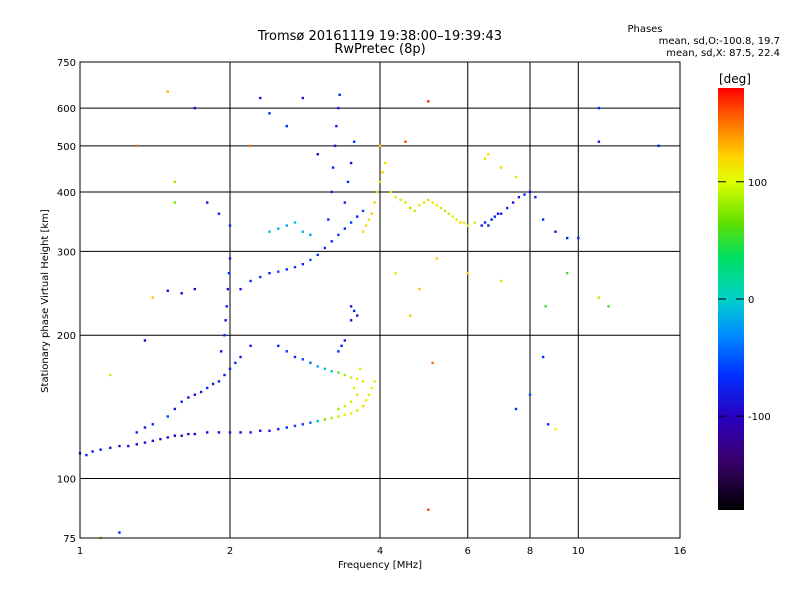 The image size is (800, 600). Describe the element at coordinates (751, 300) in the screenshot. I see `colorbar-tick-label: 0` at that location.